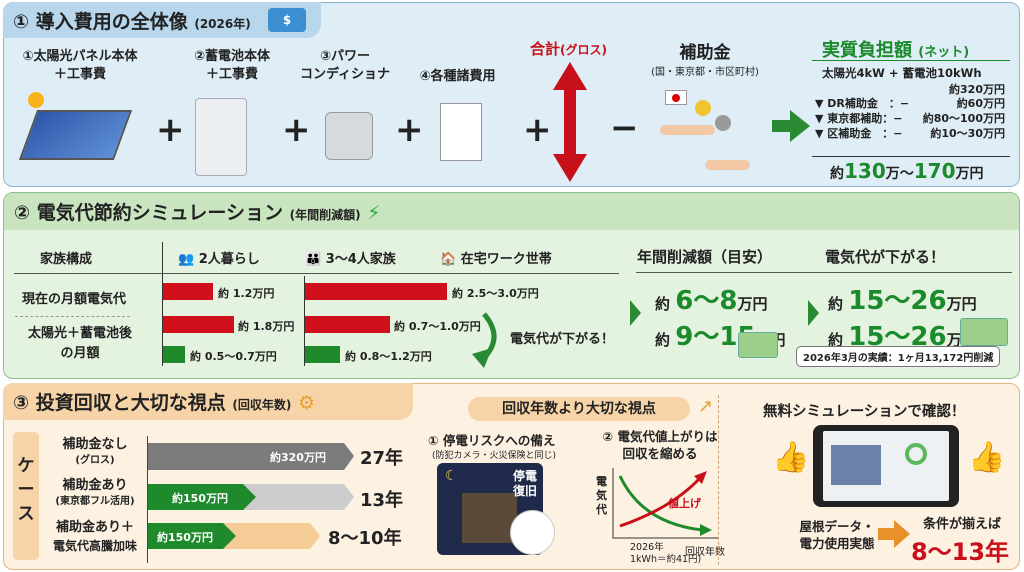 The height and width of the screenshot is (572, 1024). I want to click on bar-r1c2, so click(376, 291).